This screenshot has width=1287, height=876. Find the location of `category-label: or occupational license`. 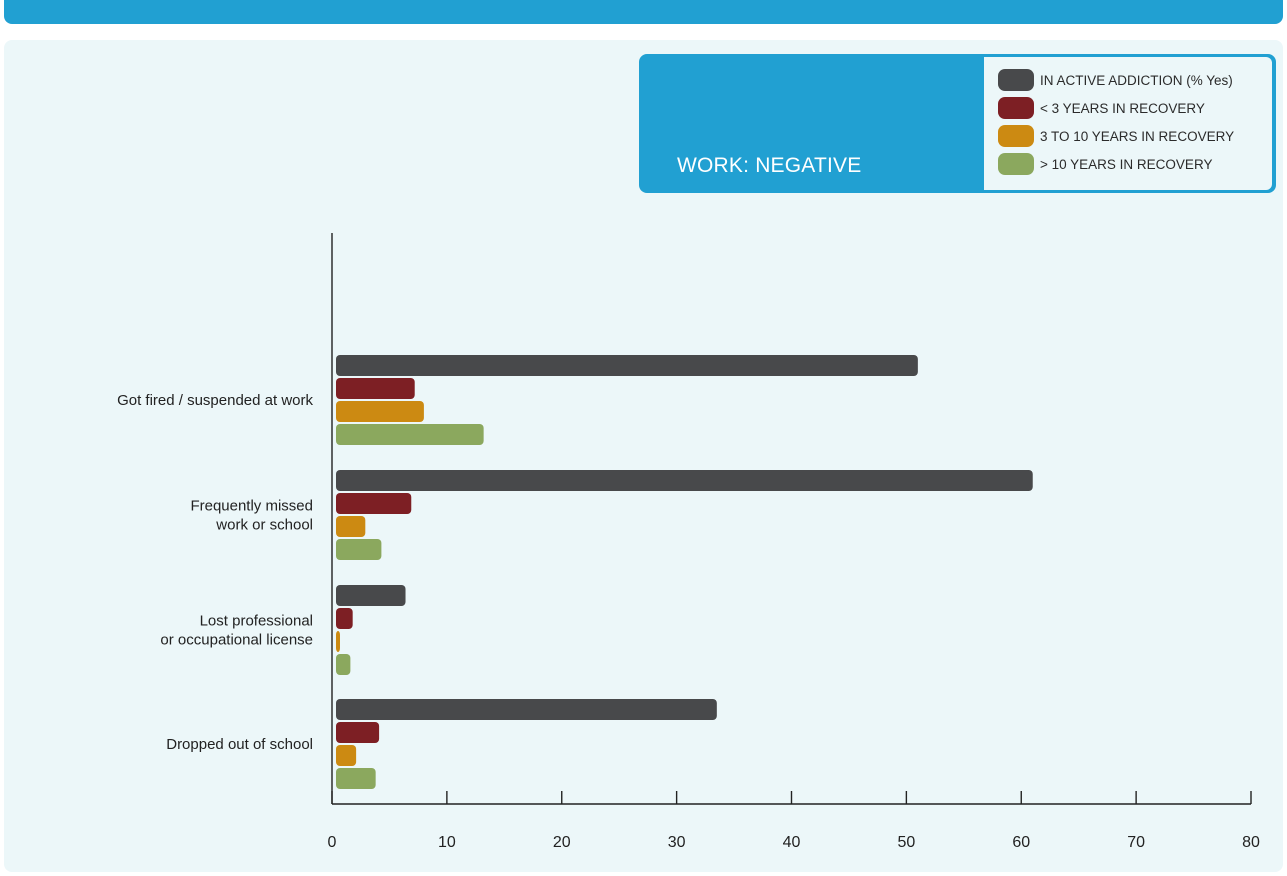

category-label: or occupational license is located at coordinates (236, 640).